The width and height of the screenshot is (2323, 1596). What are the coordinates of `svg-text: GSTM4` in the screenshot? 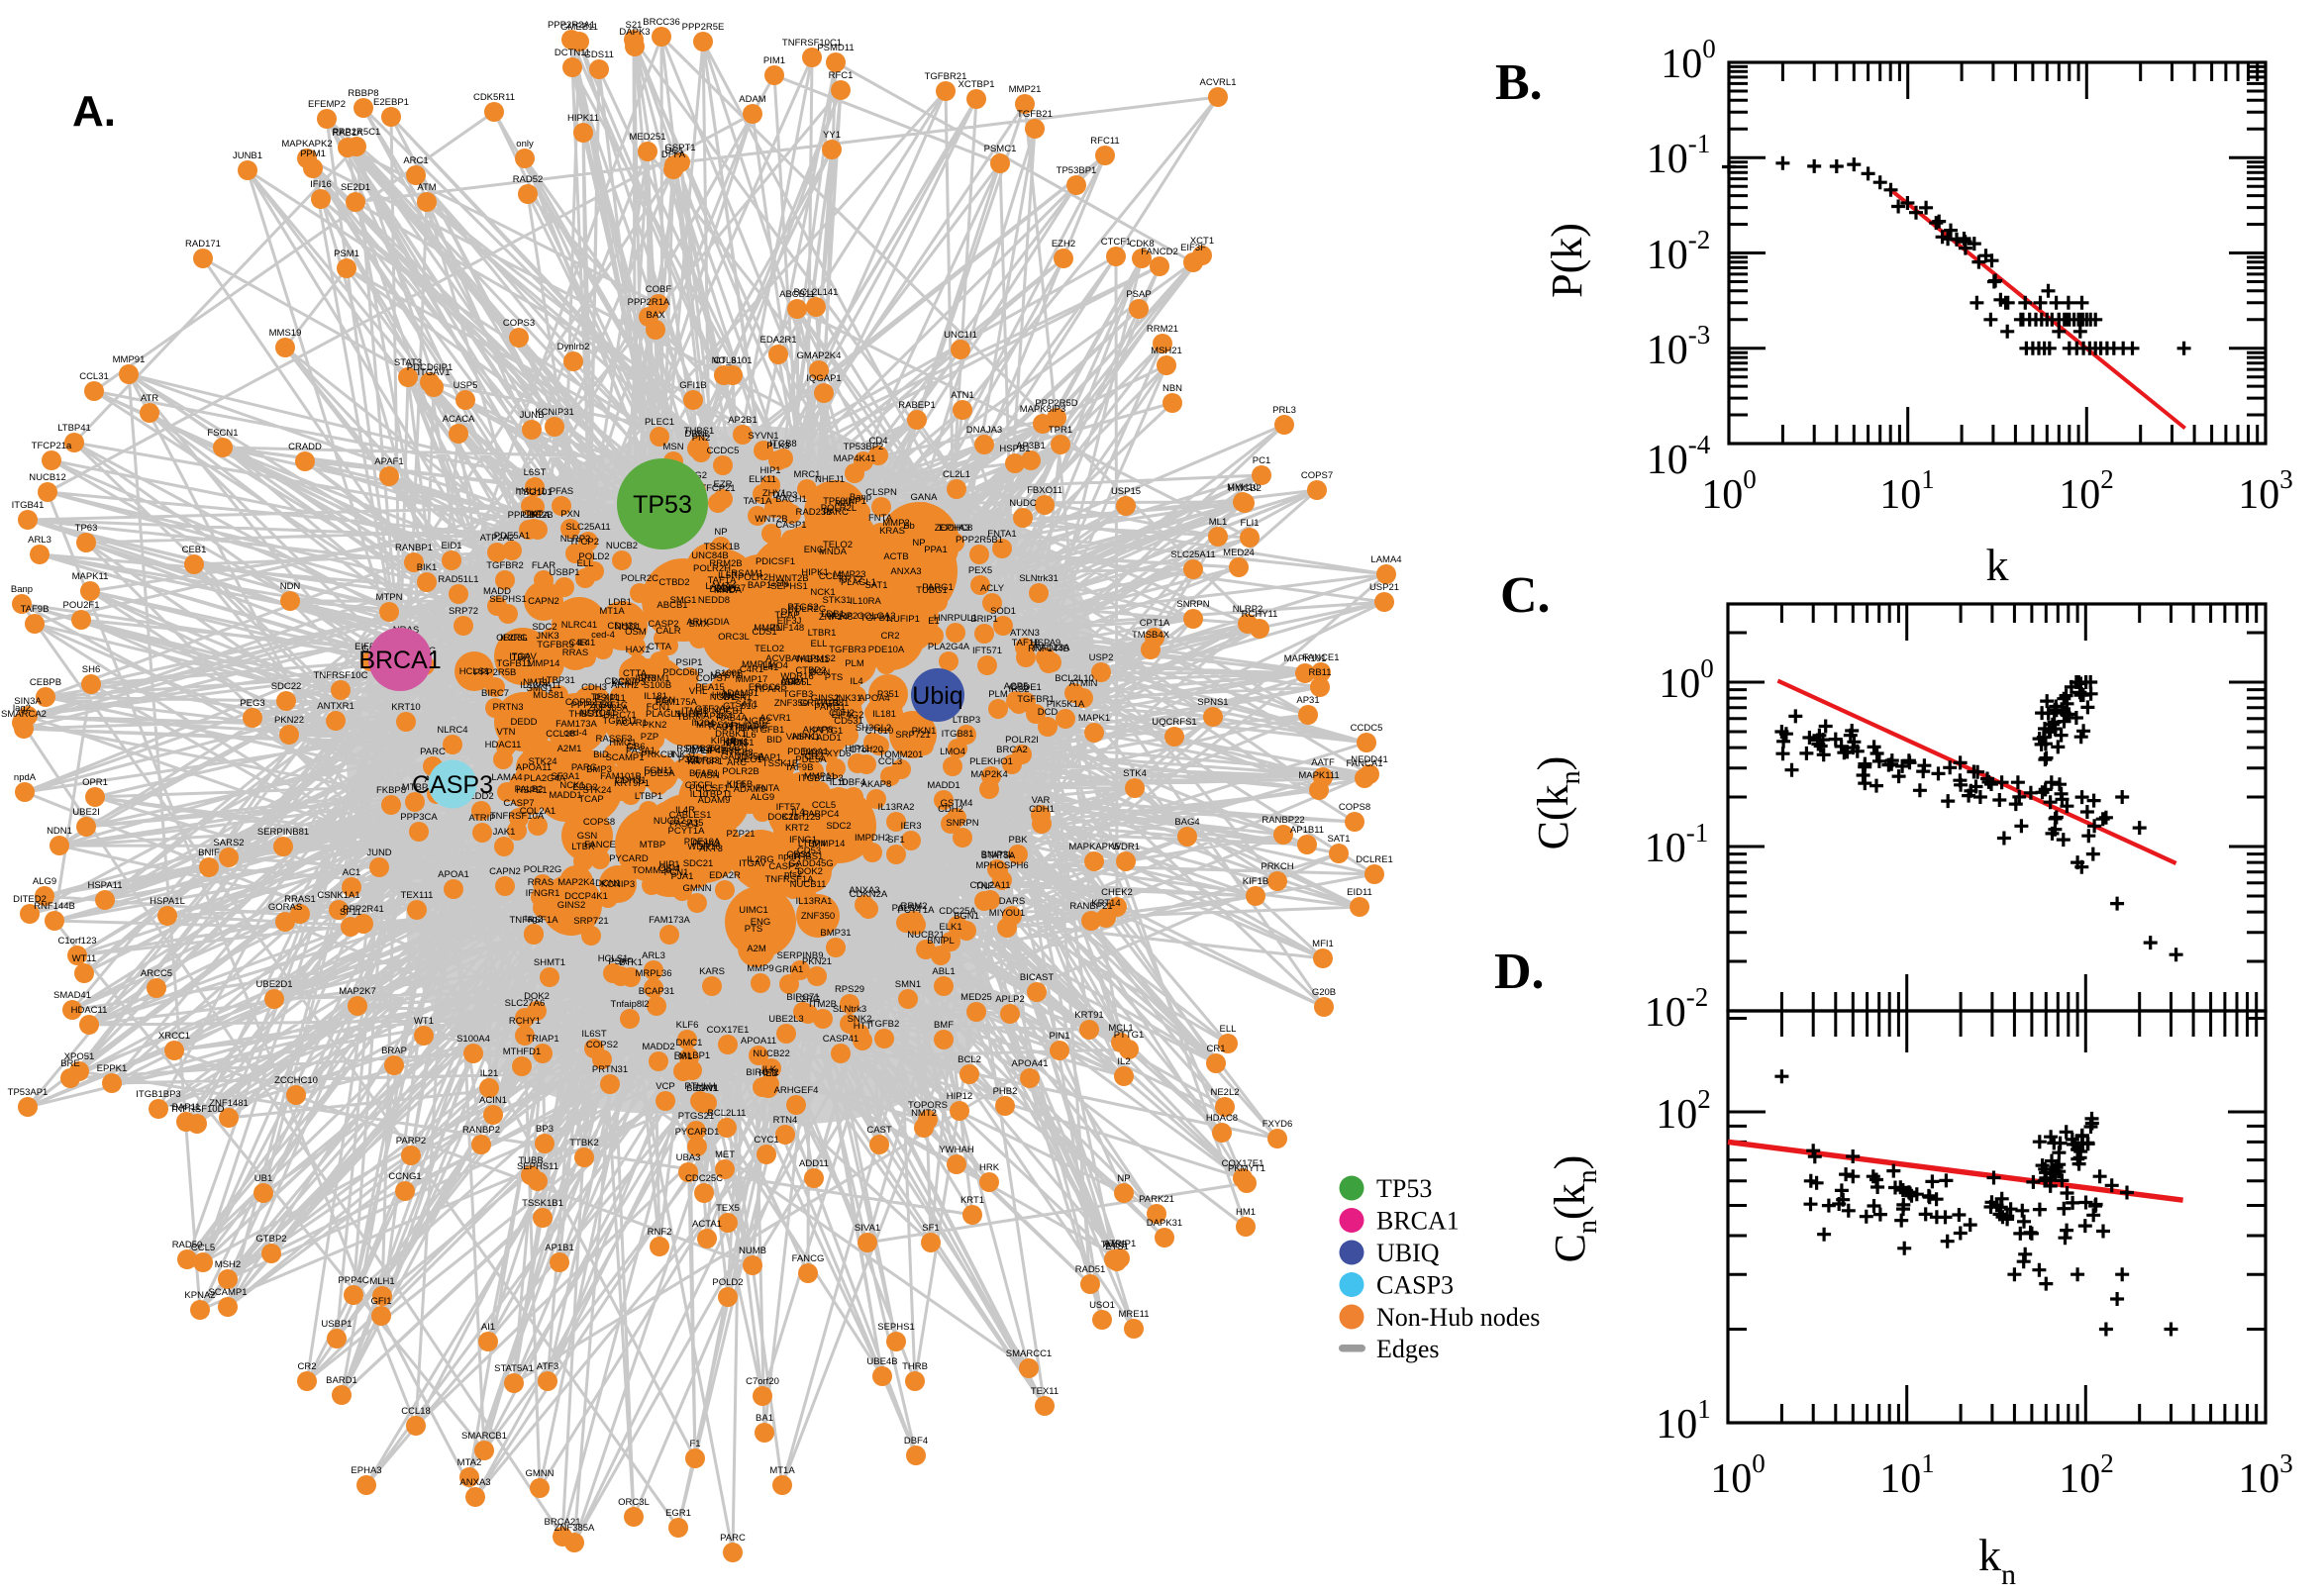 It's located at (957, 803).